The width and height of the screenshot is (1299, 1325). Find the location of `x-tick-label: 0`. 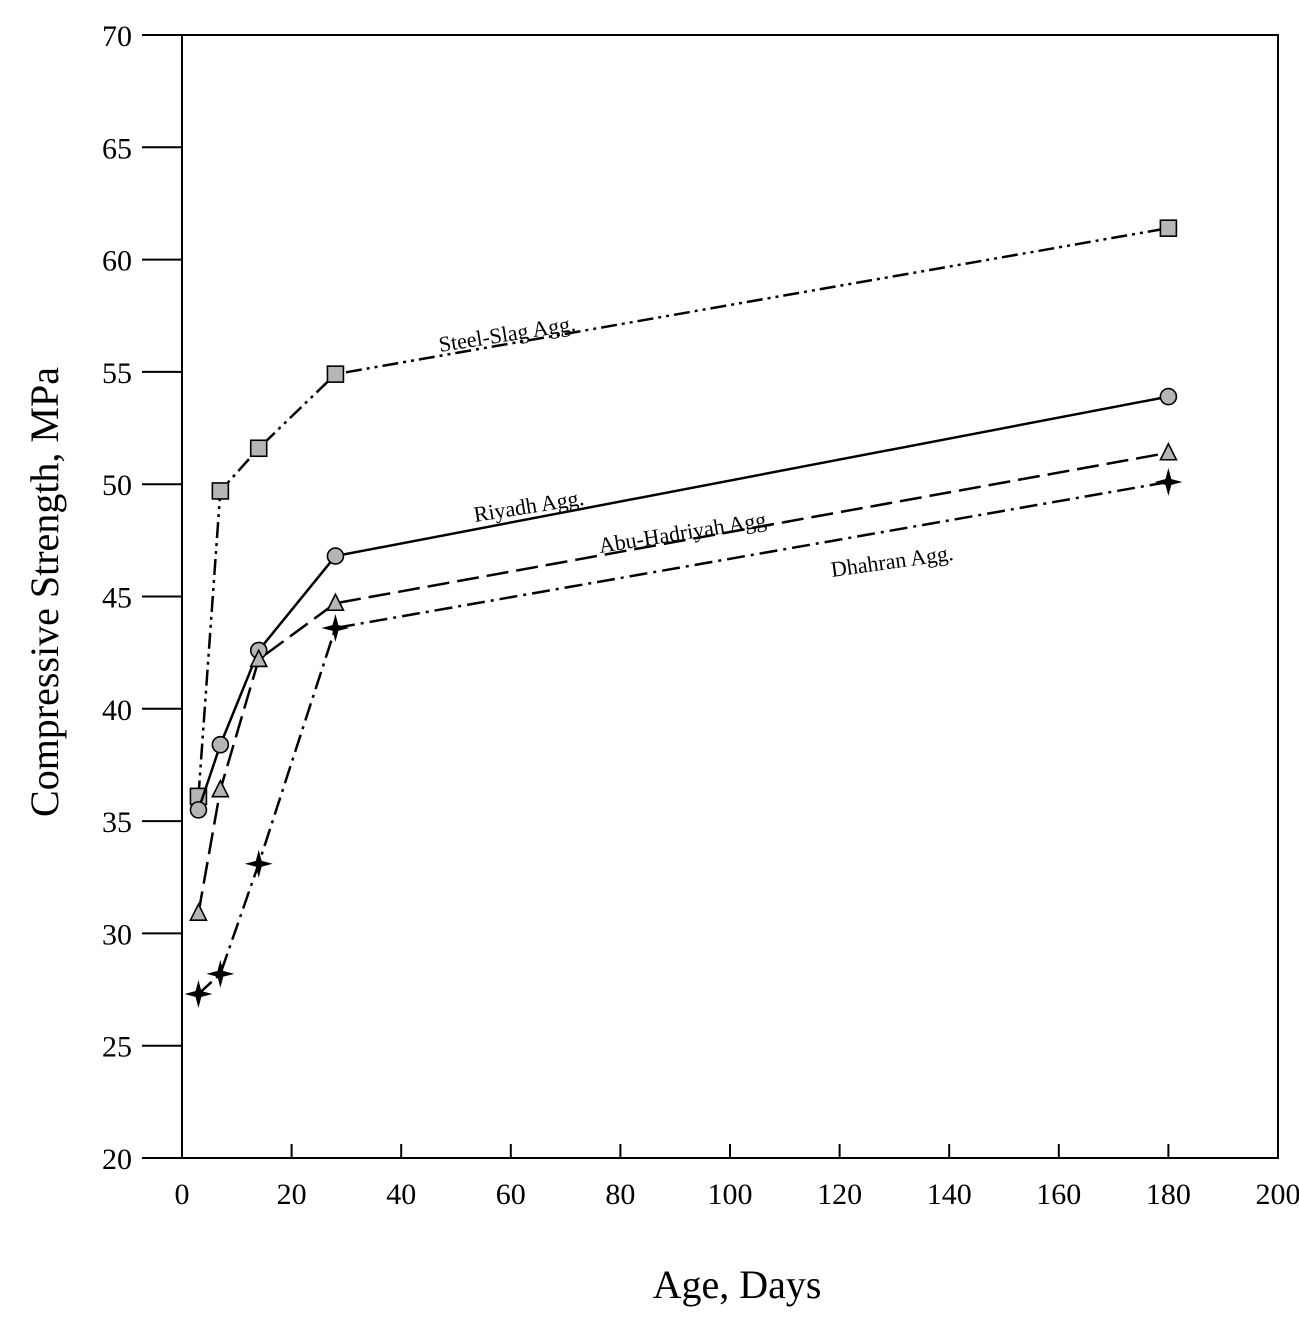

x-tick-label: 0 is located at coordinates (182, 1194).